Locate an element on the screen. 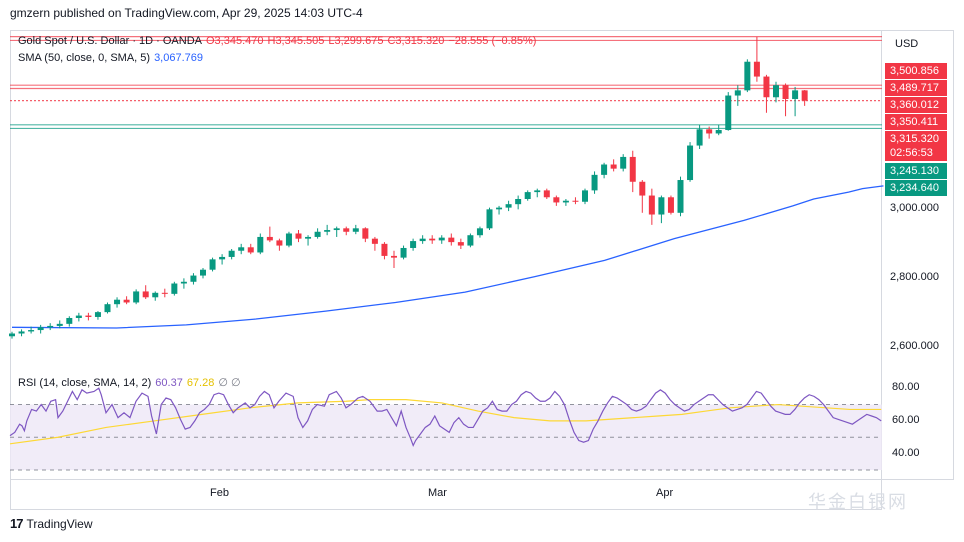  sma-value: 3,067.769 is located at coordinates (178, 58).